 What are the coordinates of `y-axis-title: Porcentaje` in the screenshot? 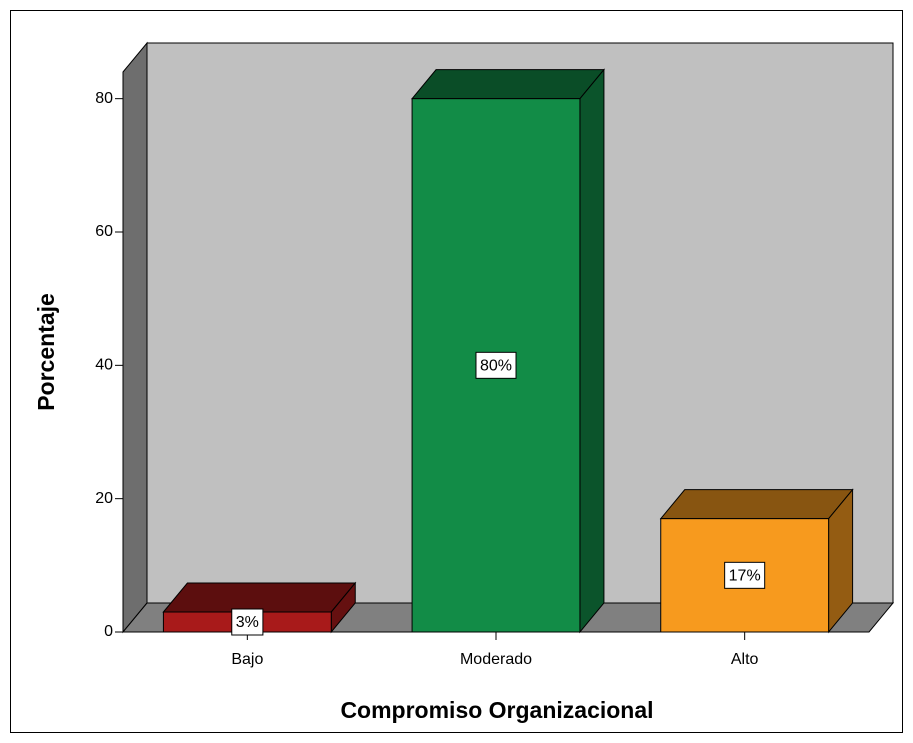 It's located at (46, 352).